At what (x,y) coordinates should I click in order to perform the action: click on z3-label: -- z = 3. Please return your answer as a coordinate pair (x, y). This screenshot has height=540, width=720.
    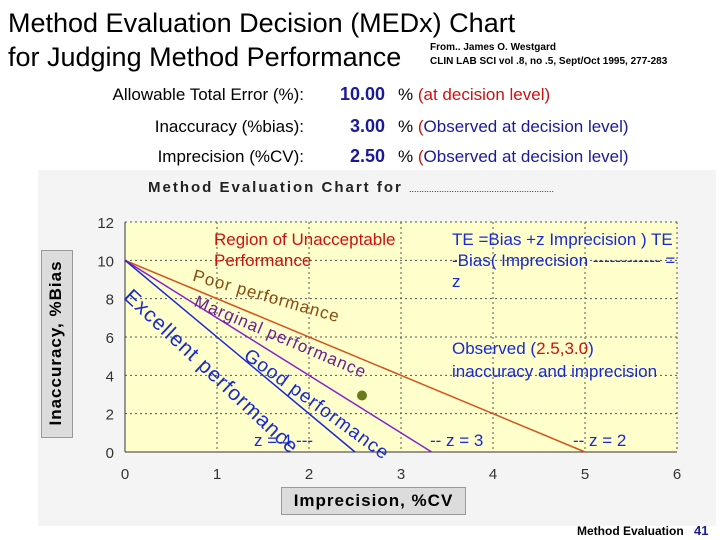
    Looking at the image, I should click on (457, 440).